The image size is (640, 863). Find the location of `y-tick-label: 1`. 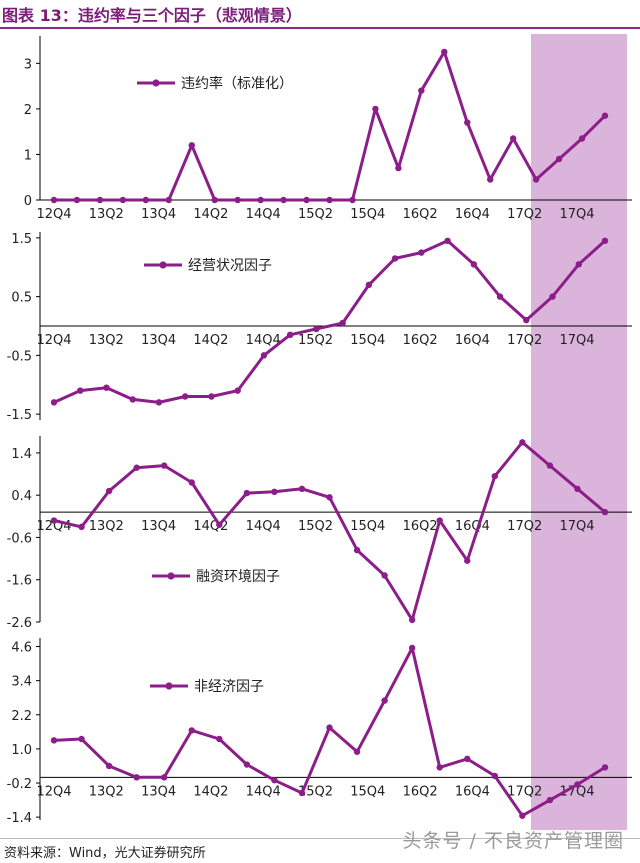

y-tick-label: 1 is located at coordinates (28, 155).